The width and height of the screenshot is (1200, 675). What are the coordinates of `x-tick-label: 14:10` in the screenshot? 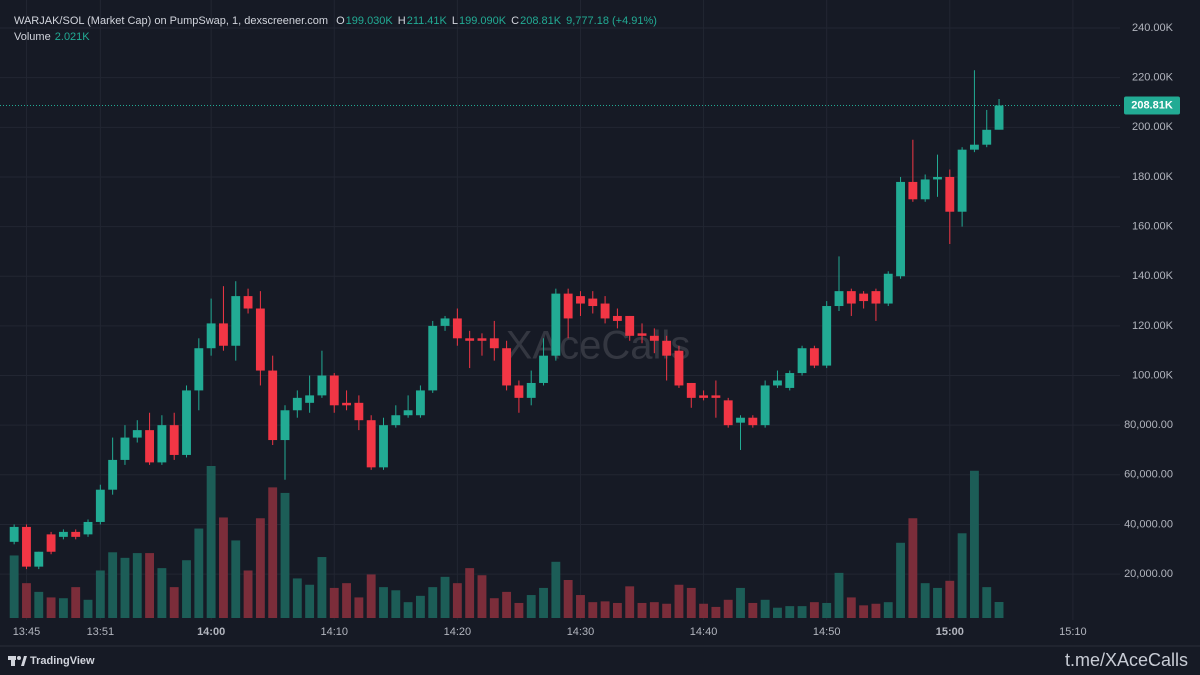 It's located at (334, 632).